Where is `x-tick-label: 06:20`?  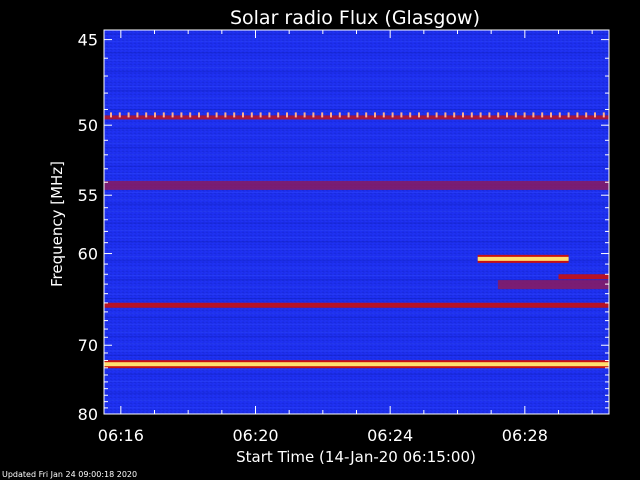 x-tick-label: 06:20 is located at coordinates (255, 435).